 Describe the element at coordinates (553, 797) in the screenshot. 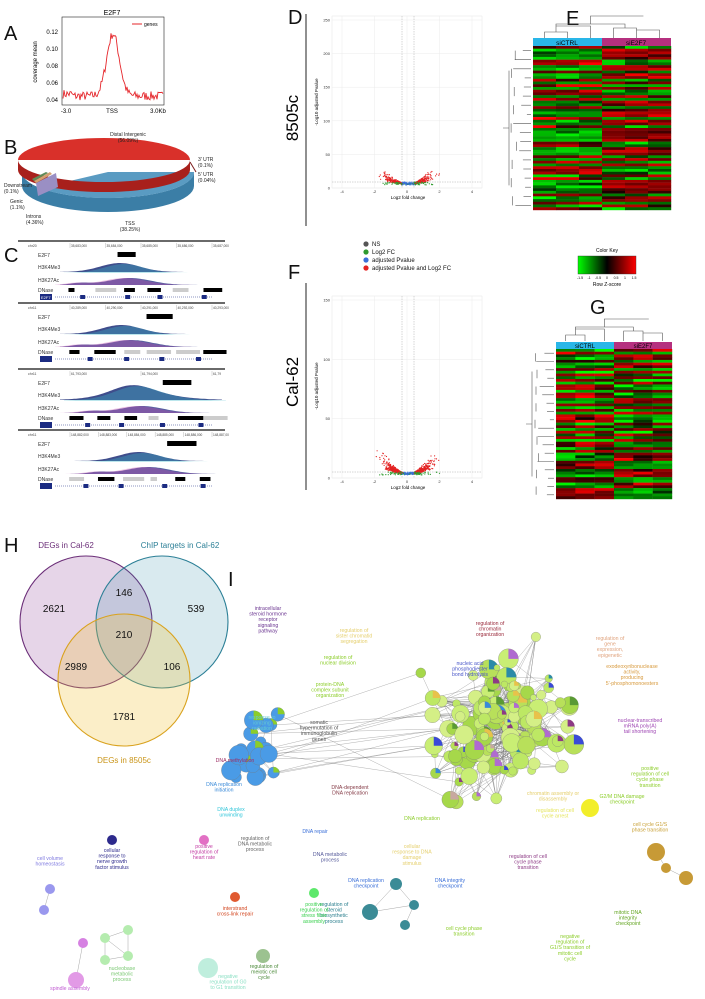

I see `network-term-label: chromatin assembly or disassembly` at that location.